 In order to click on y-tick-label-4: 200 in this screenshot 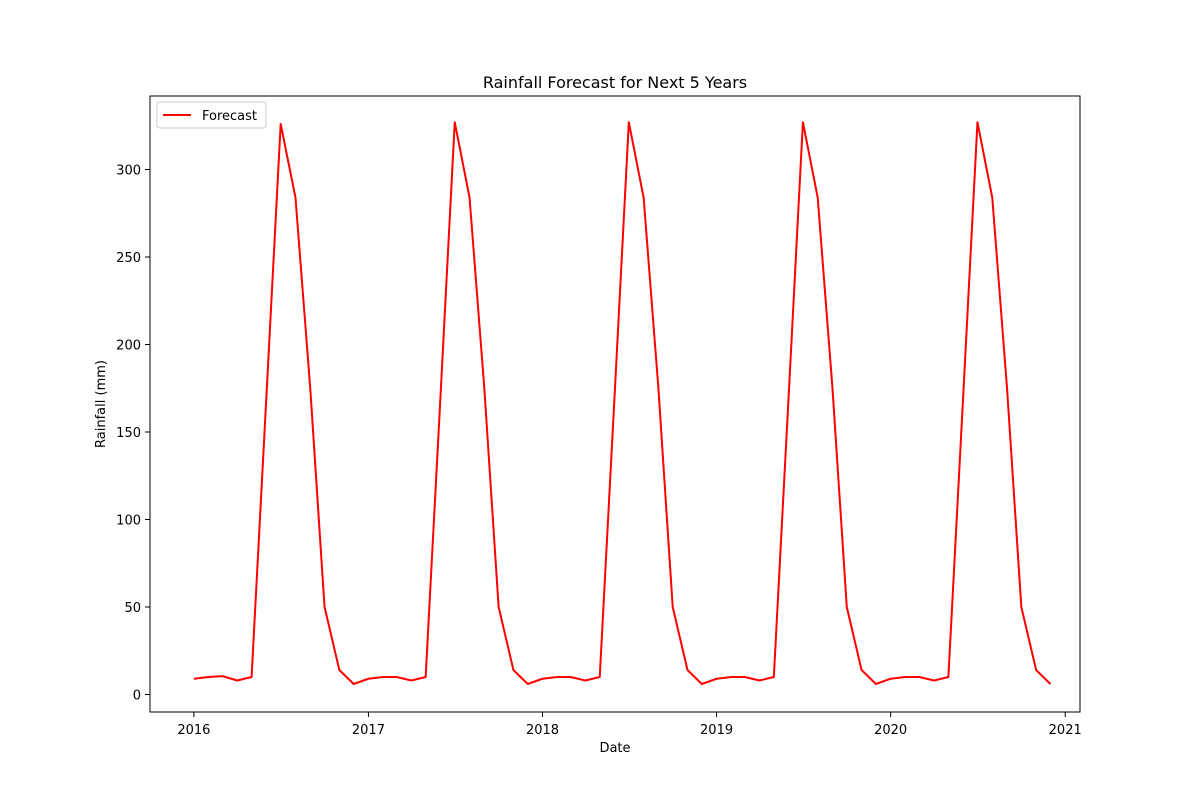, I will do `click(128, 346)`.